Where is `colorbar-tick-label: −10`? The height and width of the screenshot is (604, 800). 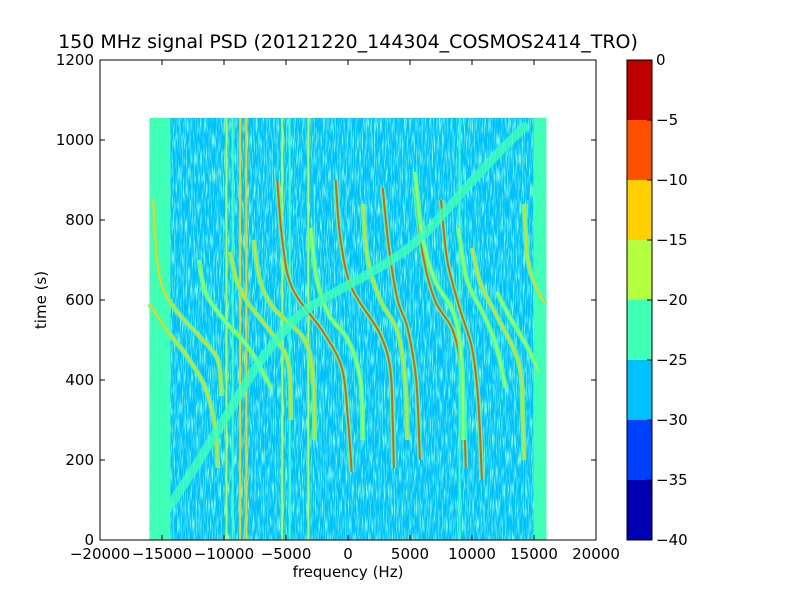
colorbar-tick-label: −10 is located at coordinates (672, 180).